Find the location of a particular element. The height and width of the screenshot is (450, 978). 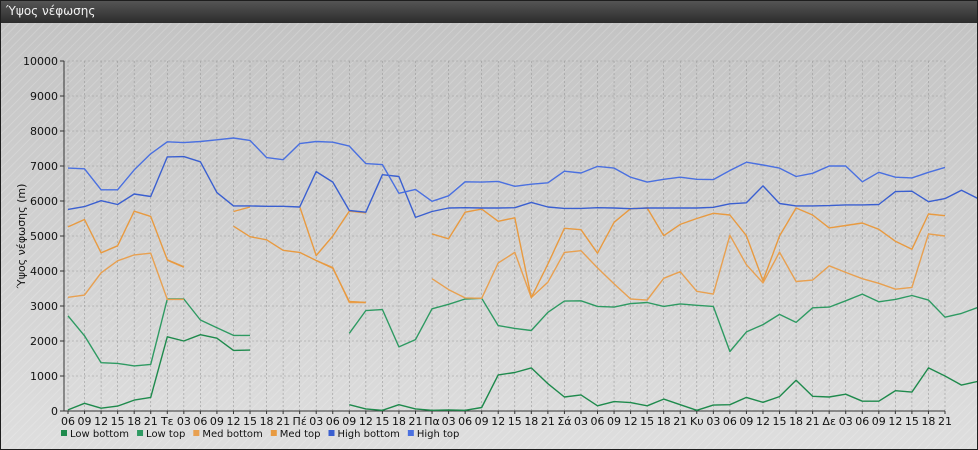

y-axis-label: Ύψος νέφωσης (m) is located at coordinates (21, 237).